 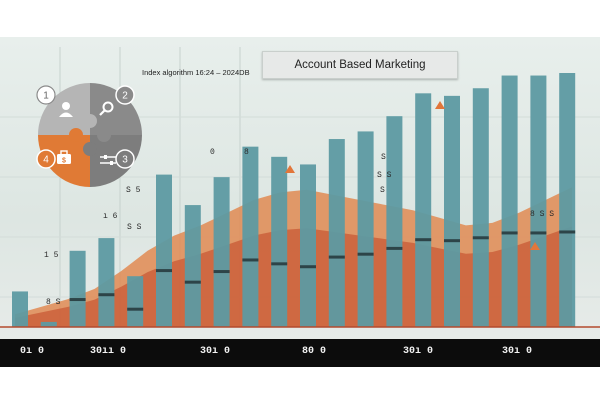 I want to click on data-label: 8 S S, so click(x=542, y=214).